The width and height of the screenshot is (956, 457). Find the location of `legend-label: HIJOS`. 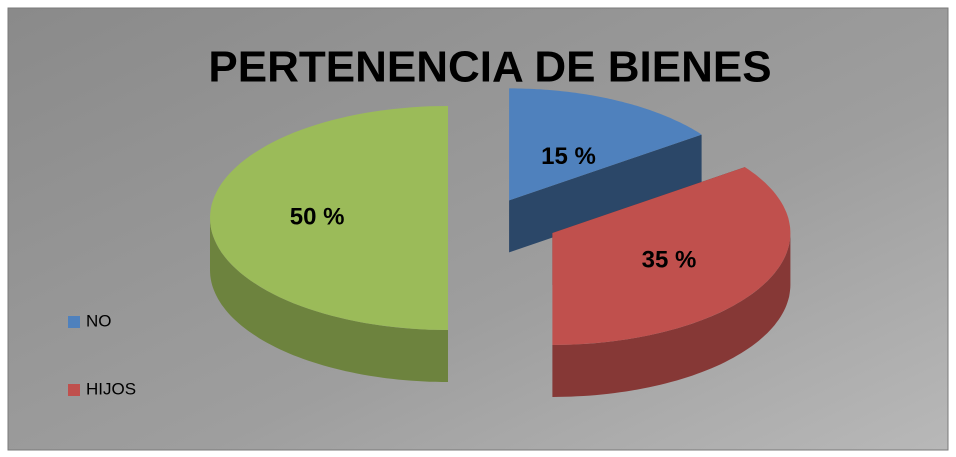

legend-label: HIJOS is located at coordinates (111, 388).